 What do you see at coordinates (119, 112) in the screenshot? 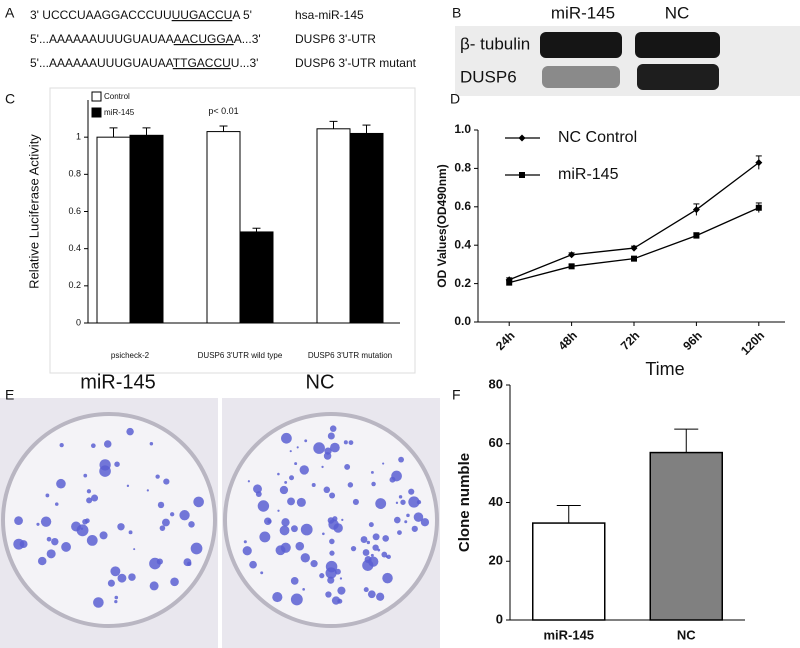
I see `legend-label: miR-145` at bounding box center [119, 112].